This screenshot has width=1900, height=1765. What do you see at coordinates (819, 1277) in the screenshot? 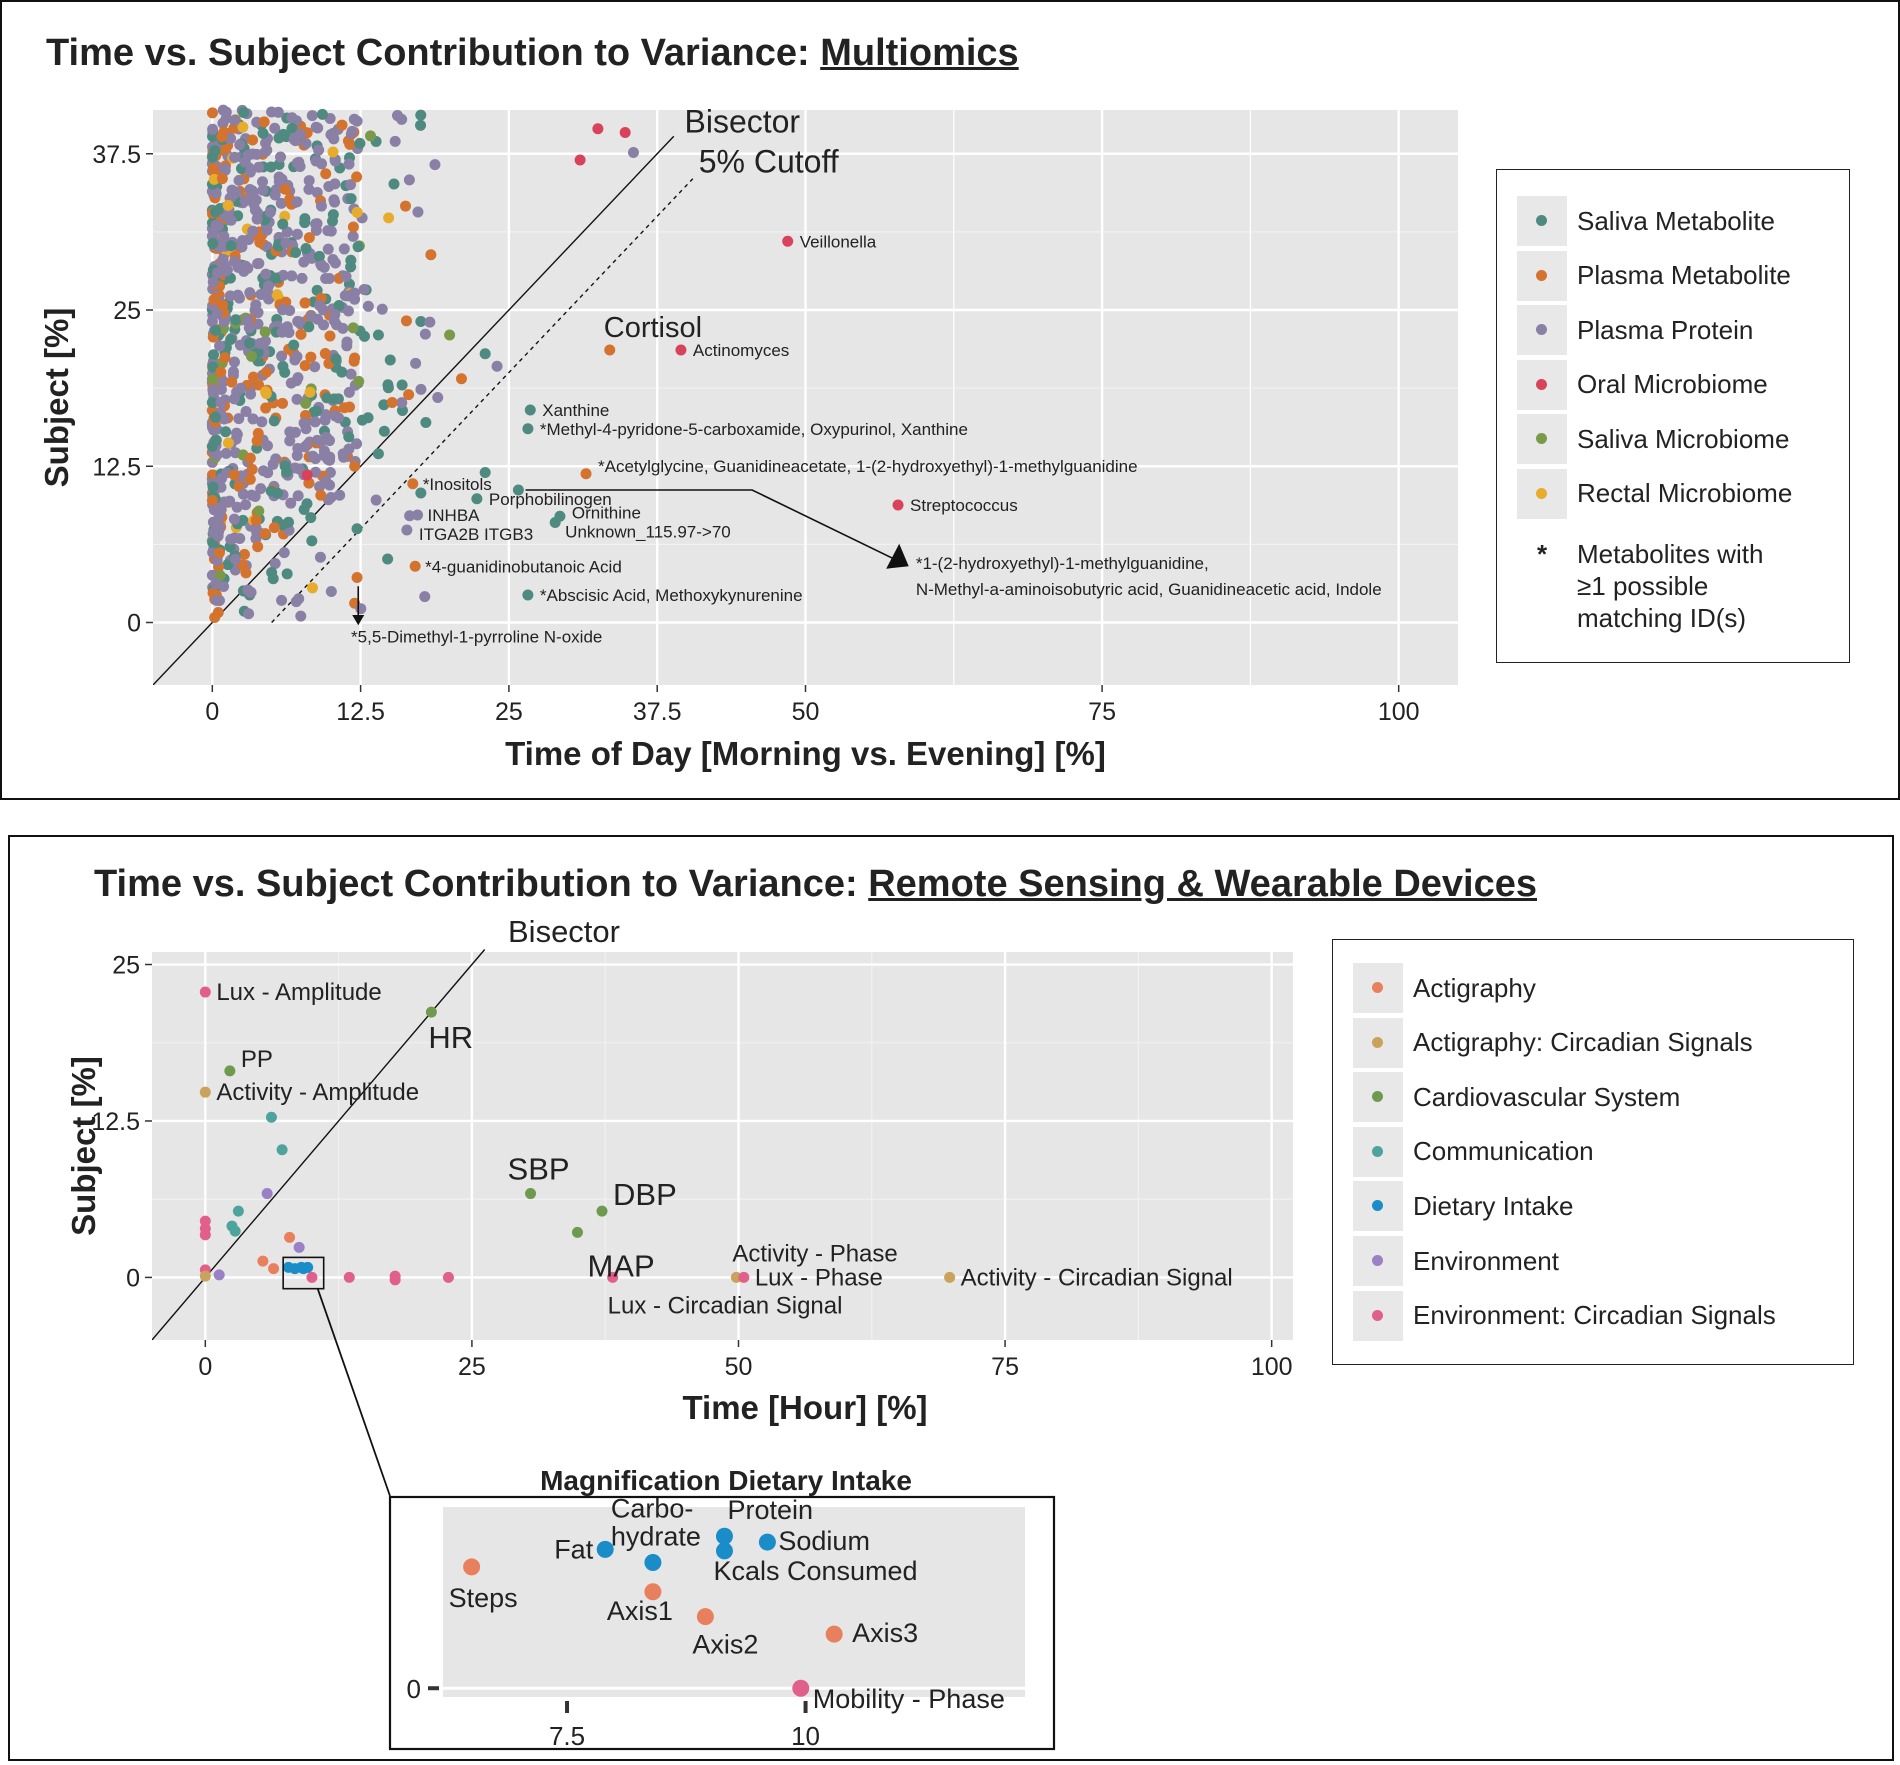
I see `point-label: Lux - Phase` at bounding box center [819, 1277].